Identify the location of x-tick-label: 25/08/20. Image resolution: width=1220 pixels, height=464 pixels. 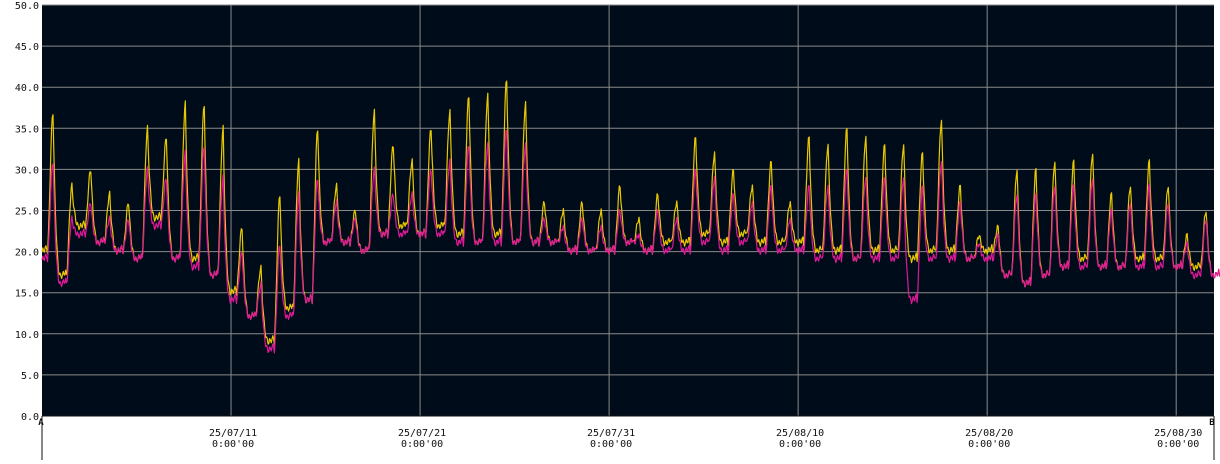
(989, 433).